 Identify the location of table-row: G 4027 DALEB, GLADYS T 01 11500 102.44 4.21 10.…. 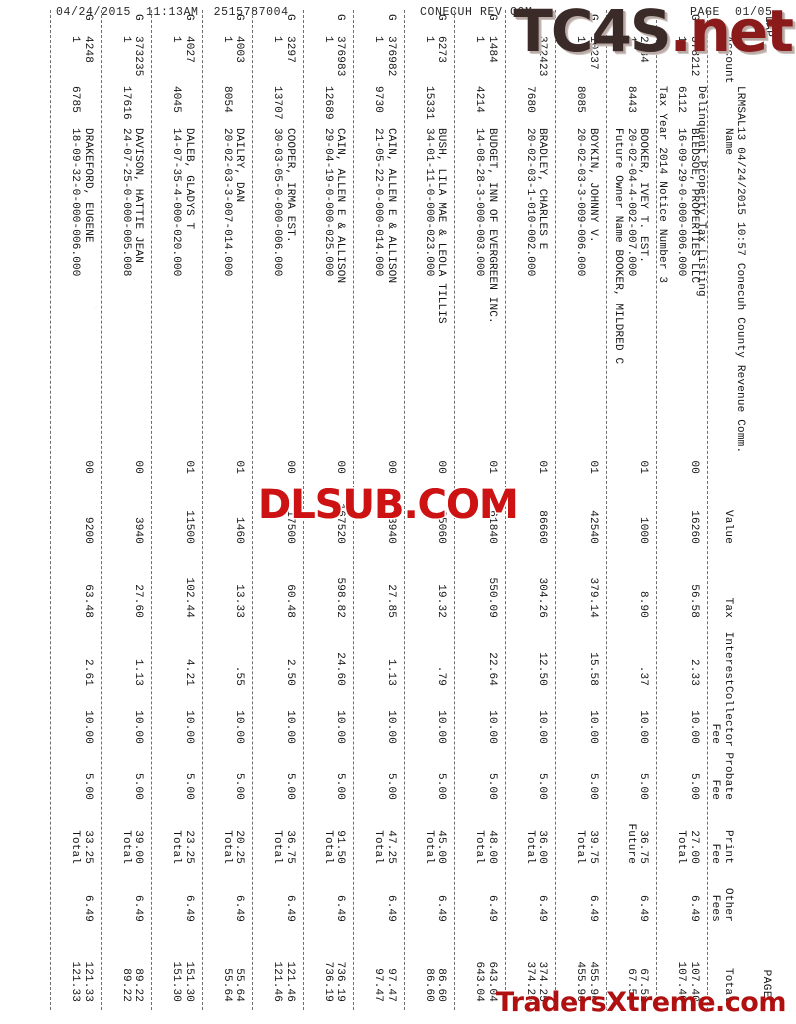
(170, 512).